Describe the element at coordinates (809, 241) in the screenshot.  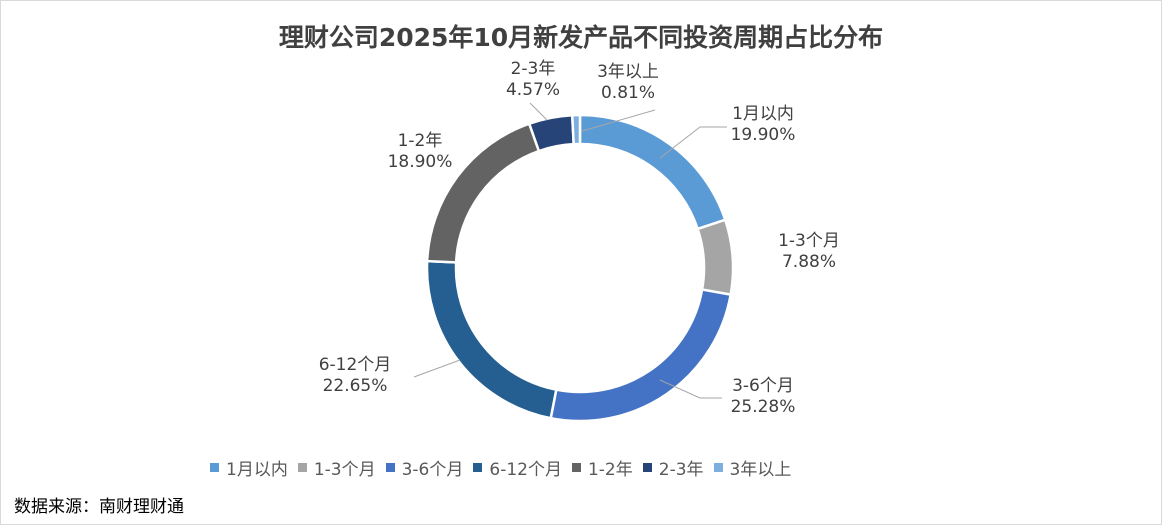
I see `data-label-category: 1-3个月` at that location.